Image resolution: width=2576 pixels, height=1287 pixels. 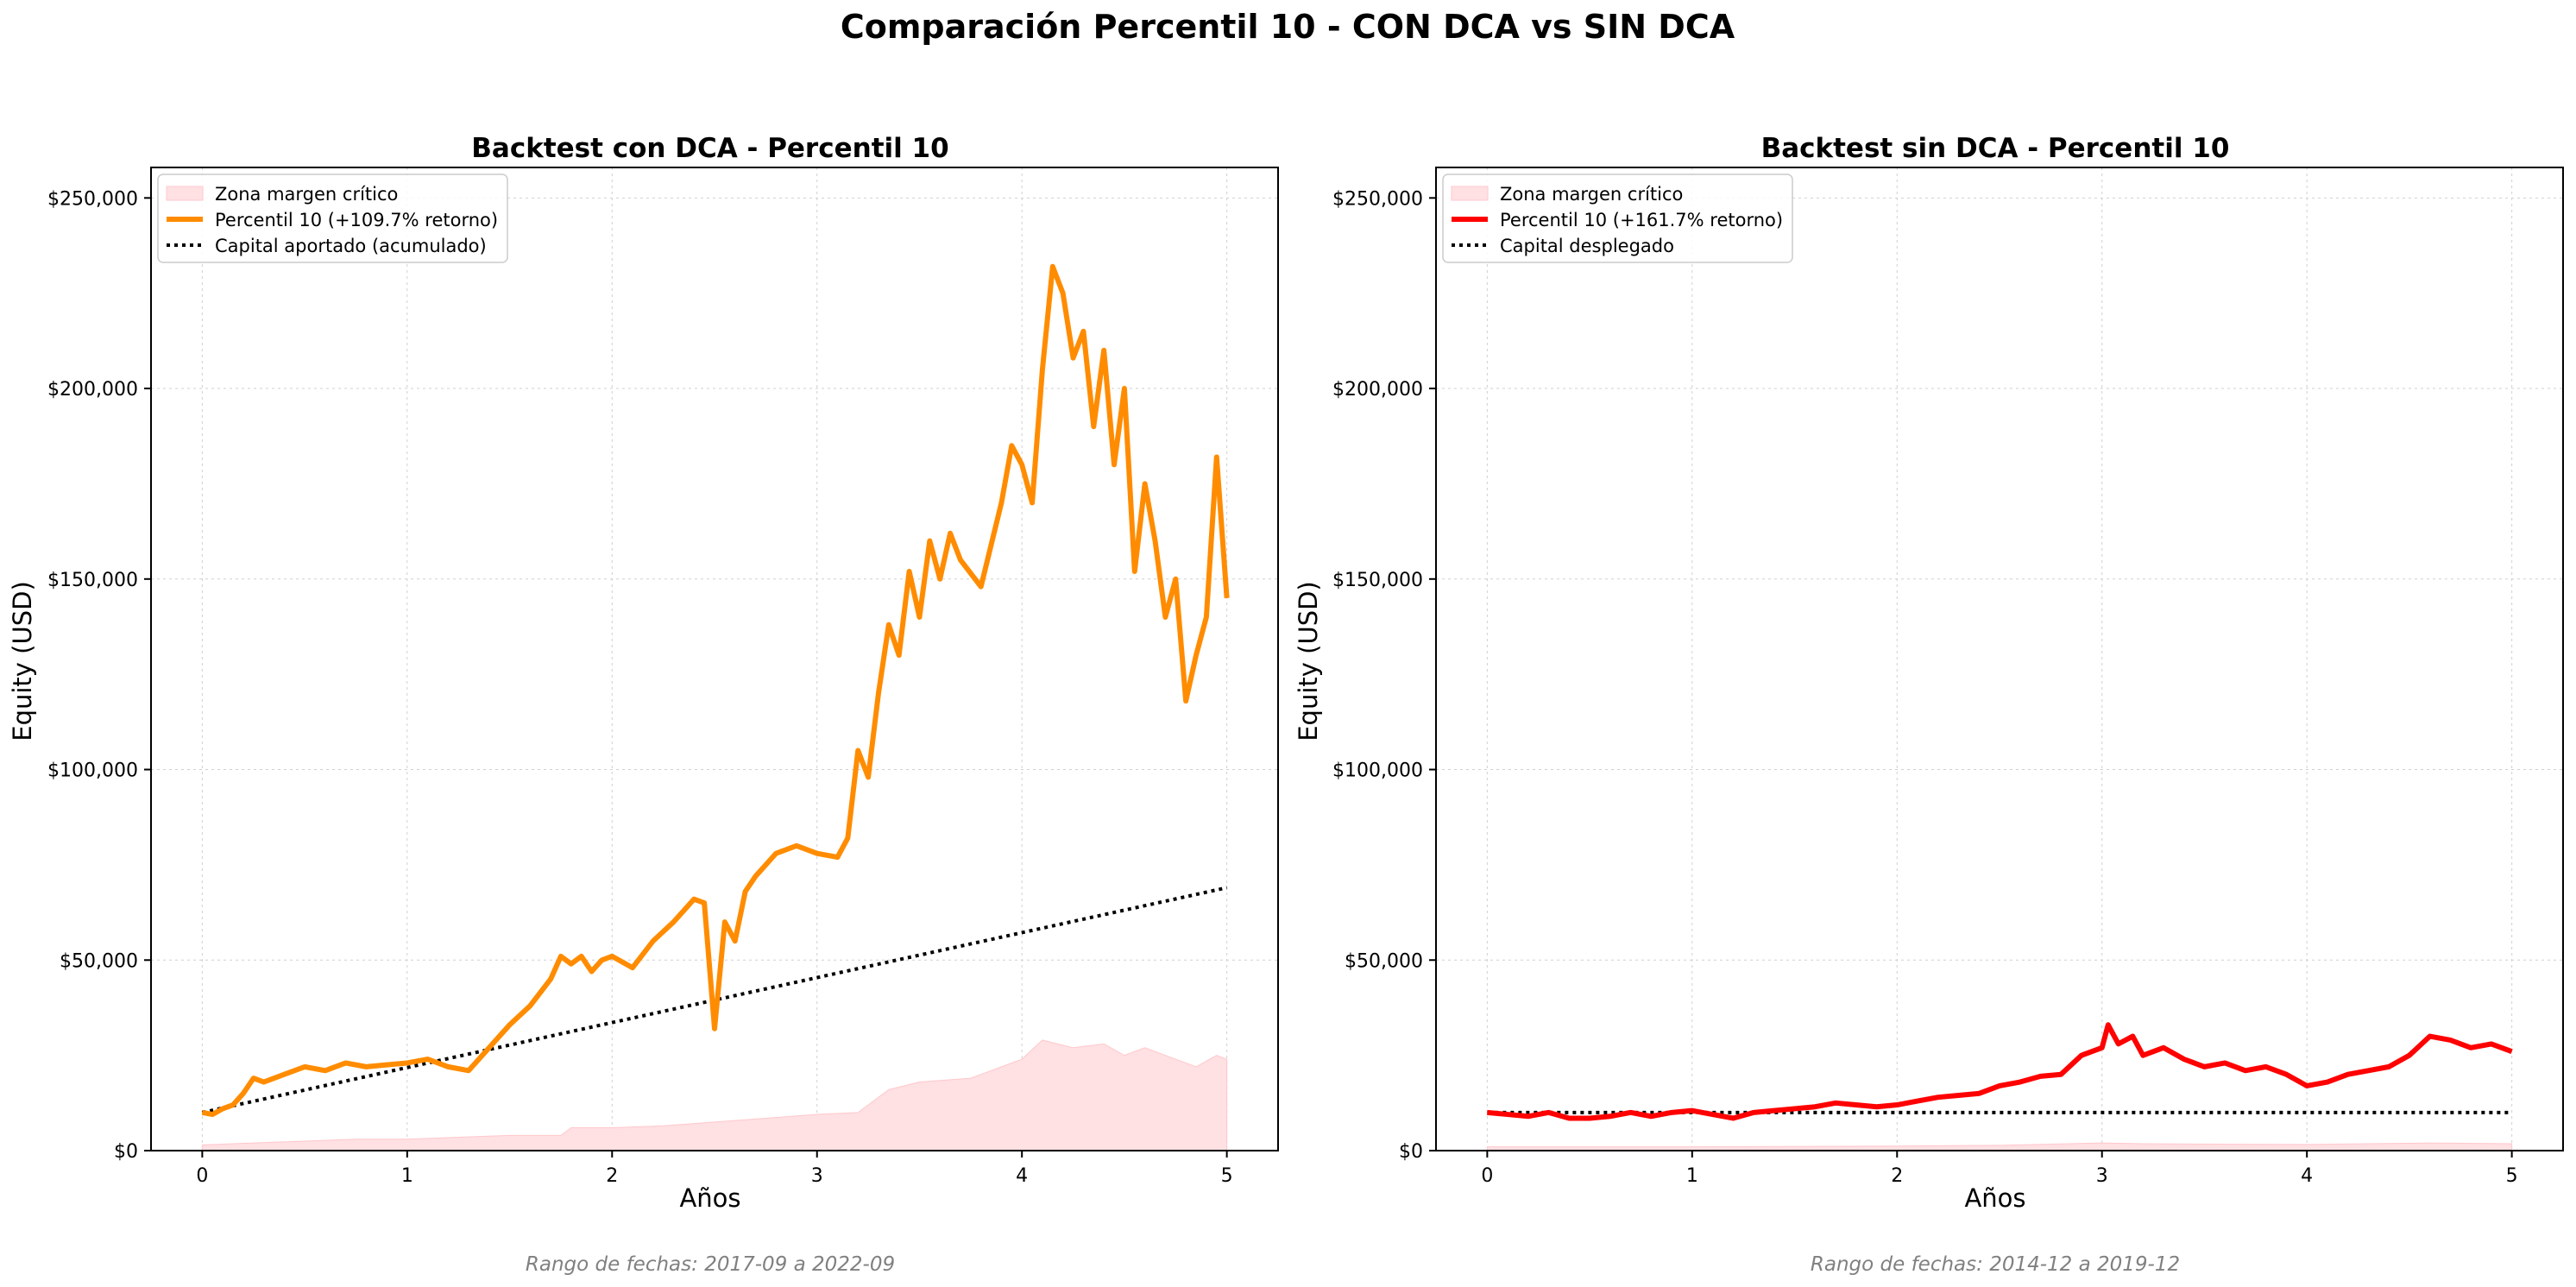 What do you see at coordinates (356, 220) in the screenshot?
I see `legend-entry-label: Percentil 10 (+109.7% retorno)` at bounding box center [356, 220].